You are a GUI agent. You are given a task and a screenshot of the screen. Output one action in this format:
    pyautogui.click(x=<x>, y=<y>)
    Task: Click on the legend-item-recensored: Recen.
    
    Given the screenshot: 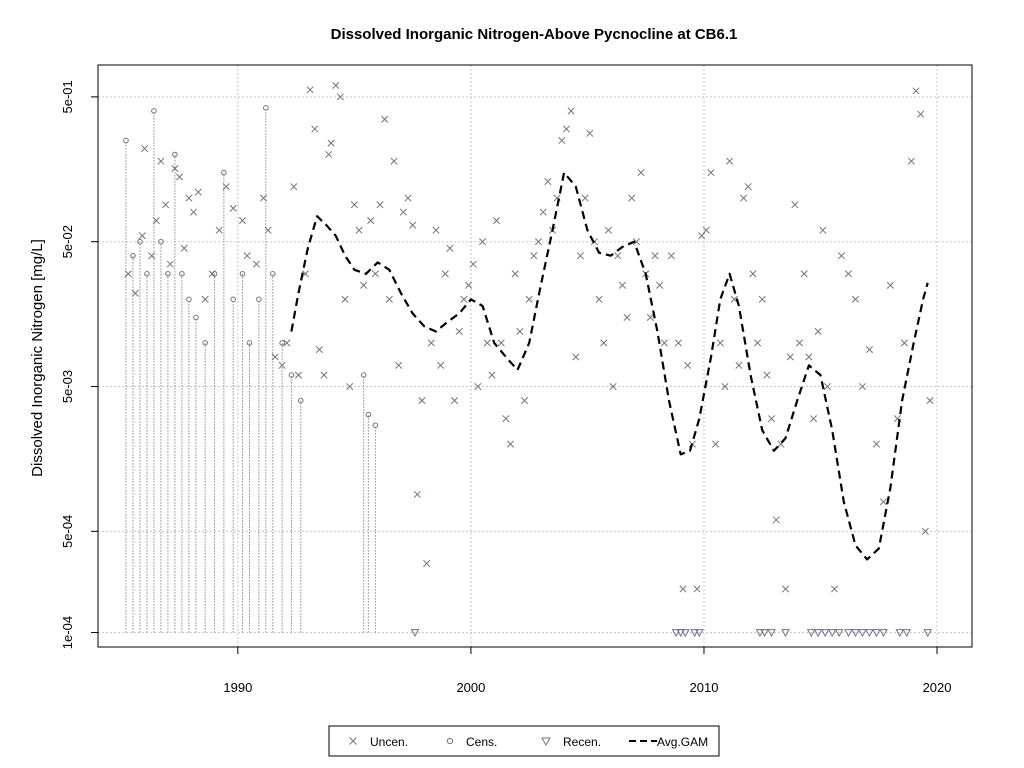 What is the action you would take?
    pyautogui.click(x=571, y=742)
    